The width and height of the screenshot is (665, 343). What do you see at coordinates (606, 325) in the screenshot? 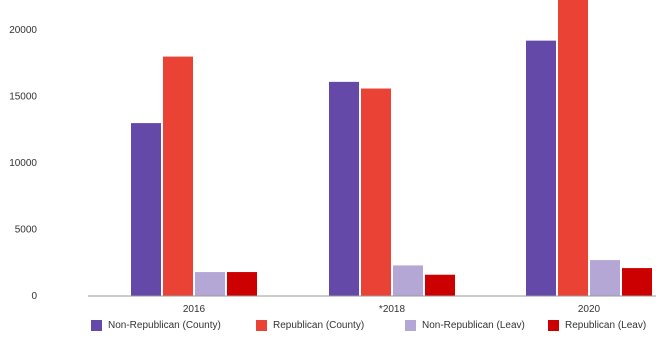
I see `legend-label: Republican (Leav)` at bounding box center [606, 325].